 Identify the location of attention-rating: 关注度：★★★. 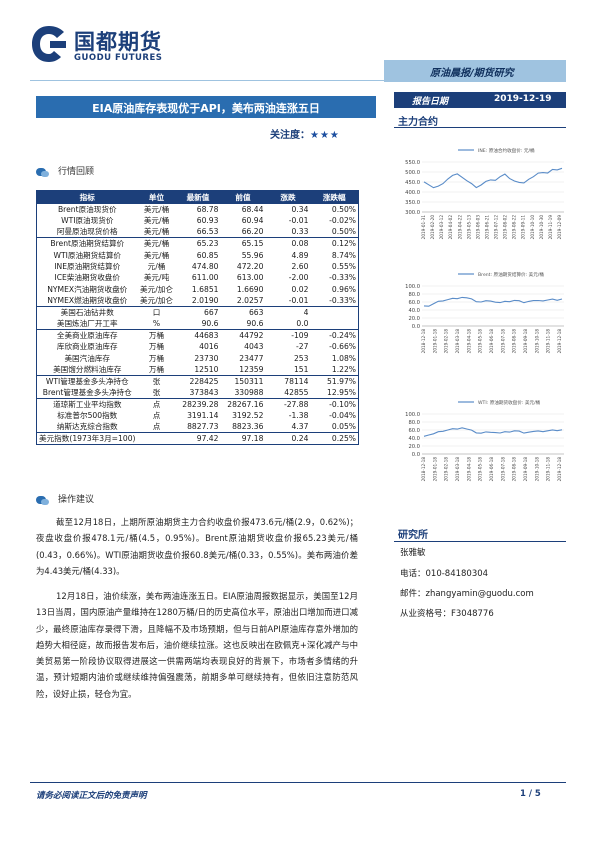
(305, 133).